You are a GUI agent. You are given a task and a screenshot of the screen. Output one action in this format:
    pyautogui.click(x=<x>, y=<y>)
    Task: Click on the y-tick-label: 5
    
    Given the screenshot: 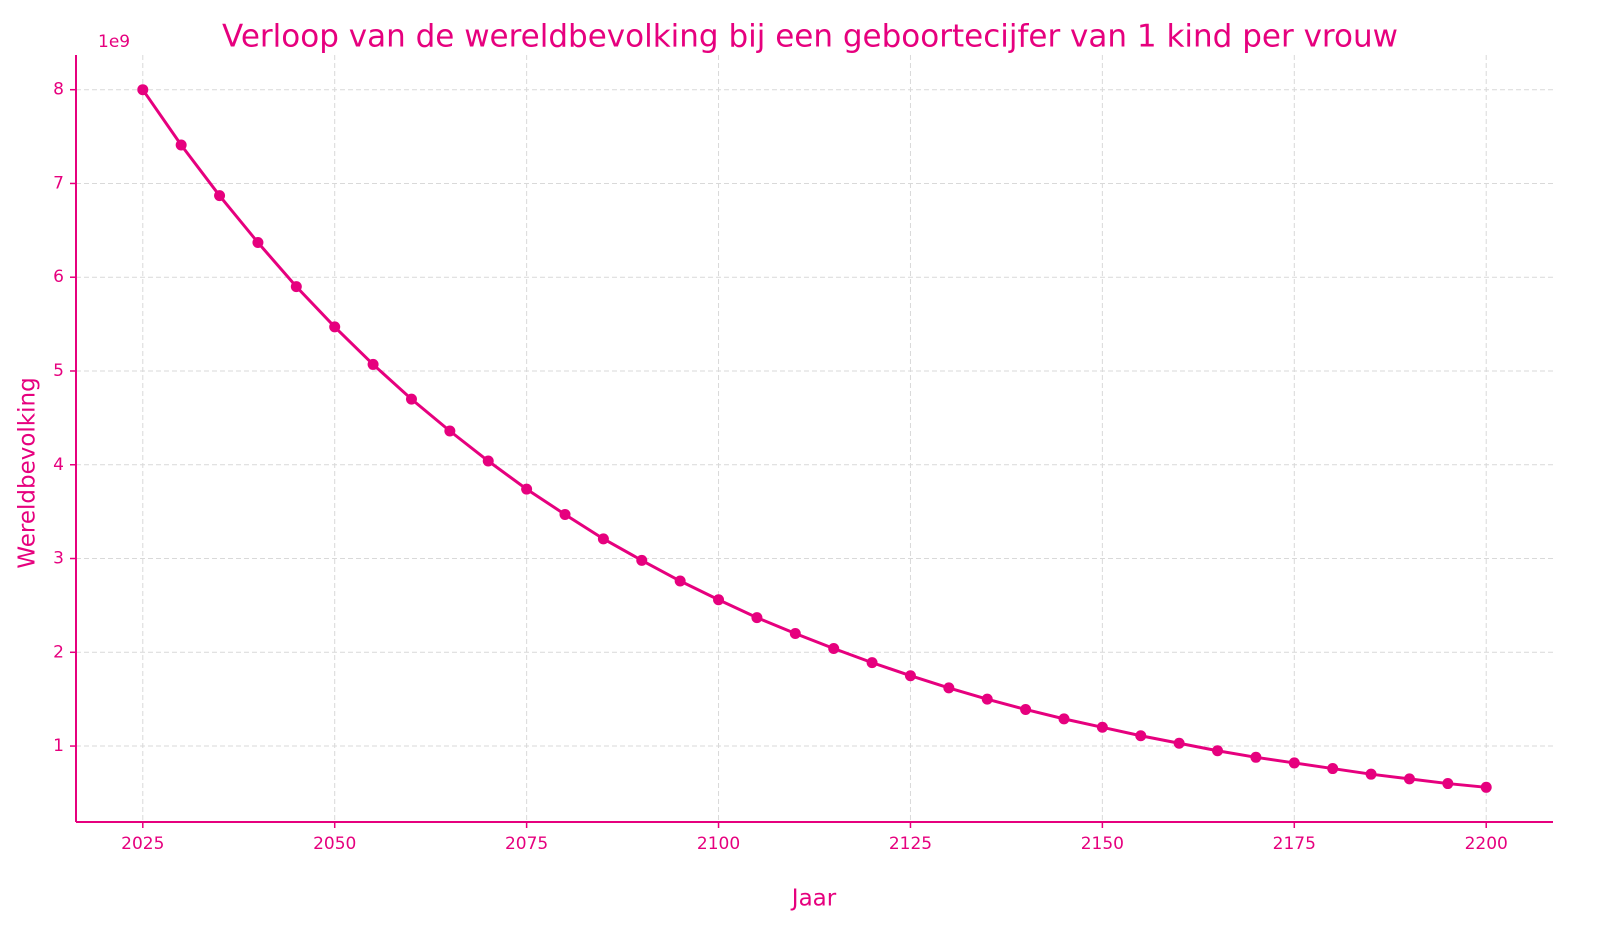 What is the action you would take?
    pyautogui.click(x=58, y=371)
    